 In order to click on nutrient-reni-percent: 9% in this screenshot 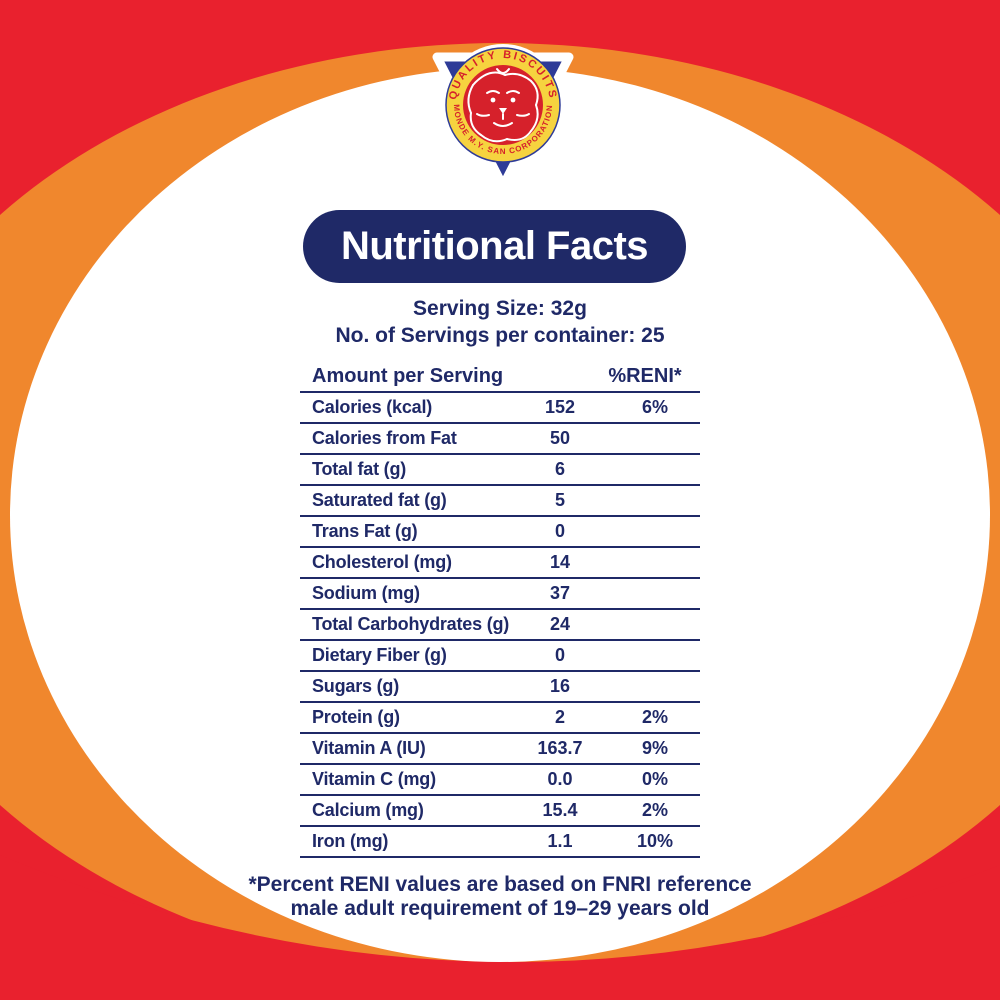, I will do `click(654, 748)`.